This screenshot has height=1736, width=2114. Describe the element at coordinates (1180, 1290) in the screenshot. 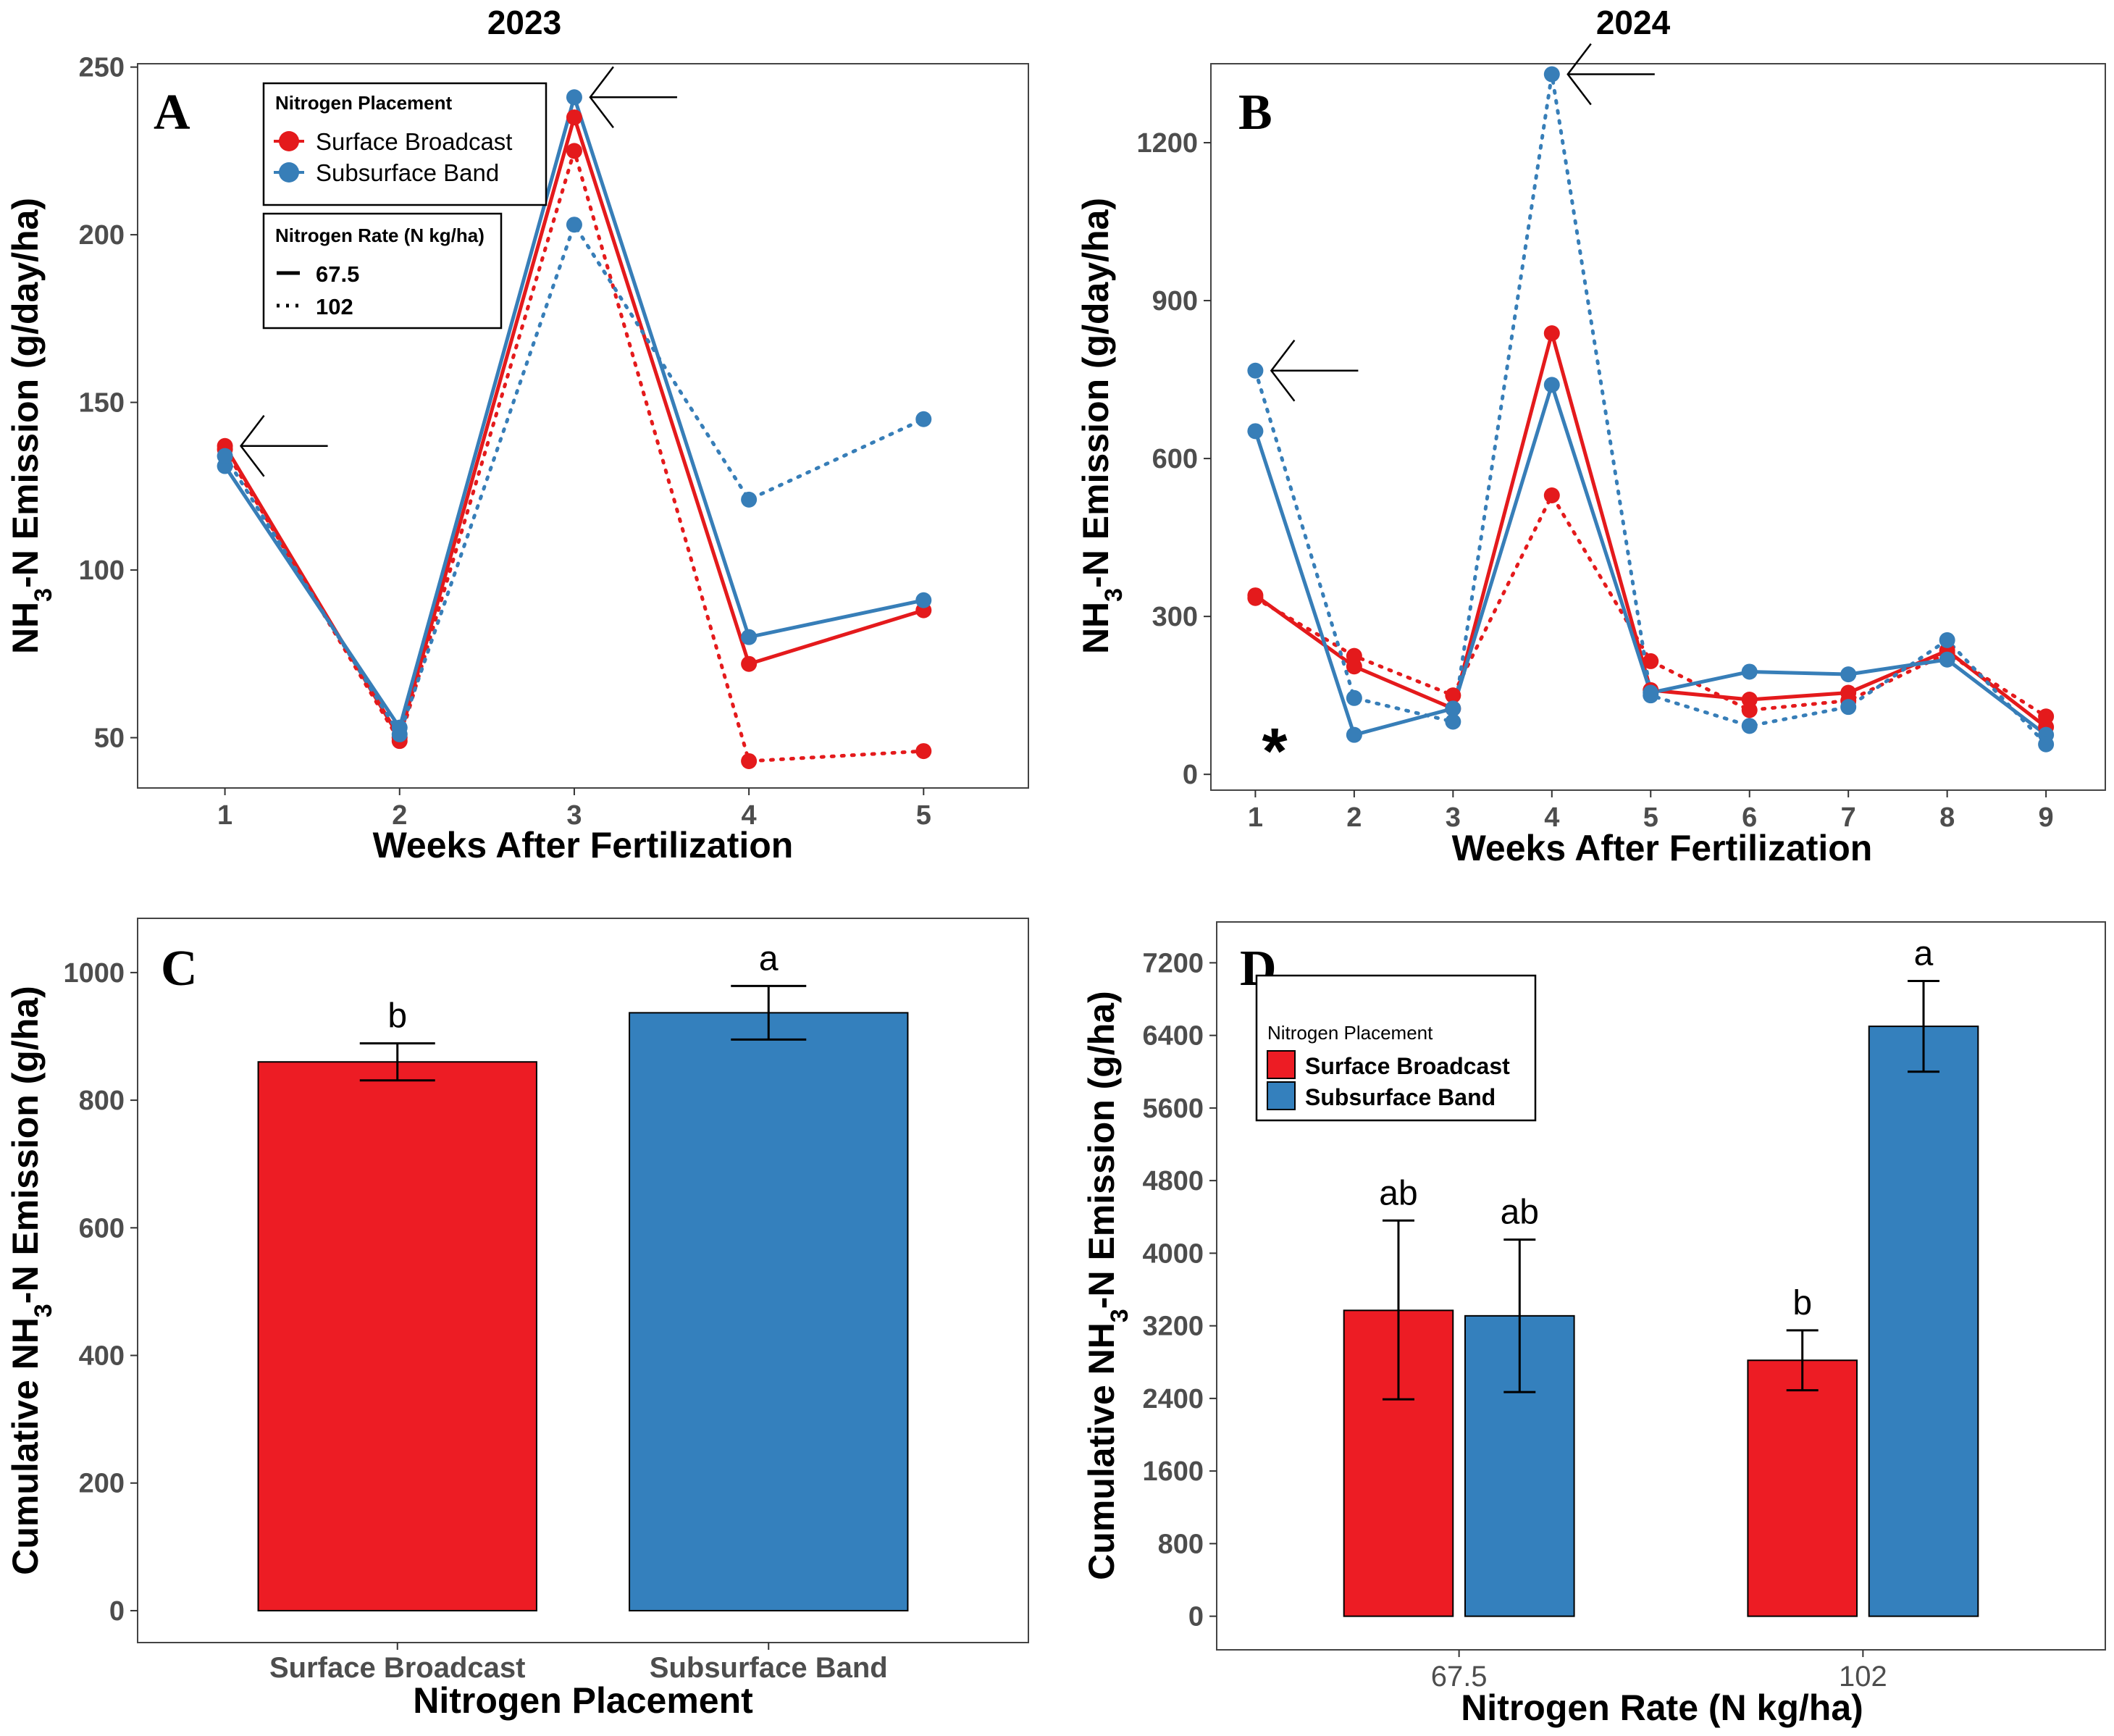

I see `panel-d-y-axis: 0 800 1600 2400 3200 4000 4800 5600 6400 7200` at that location.